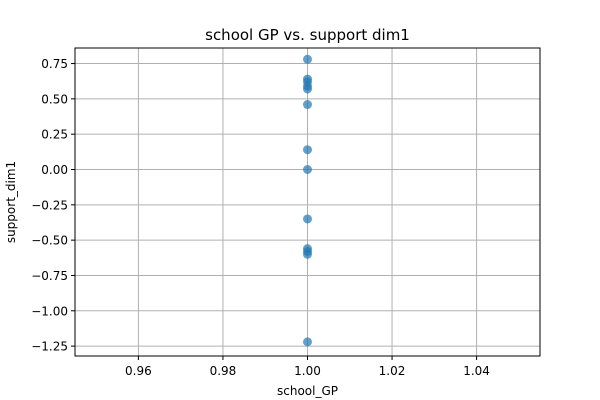 The height and width of the screenshot is (400, 600). What do you see at coordinates (54, 64) in the screenshot?
I see `y-tick-label: 0.75` at bounding box center [54, 64].